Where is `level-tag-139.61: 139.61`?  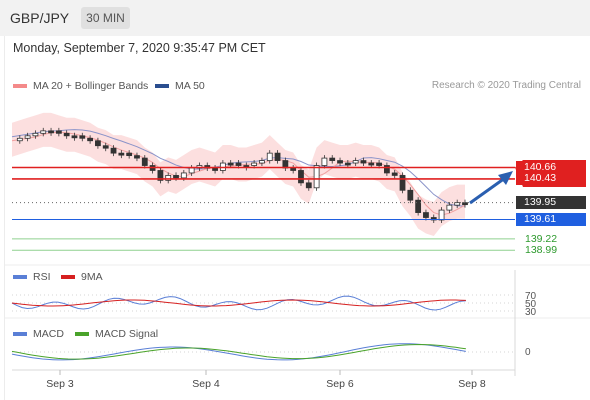
level-tag-139.61: 139.61 is located at coordinates (551, 219).